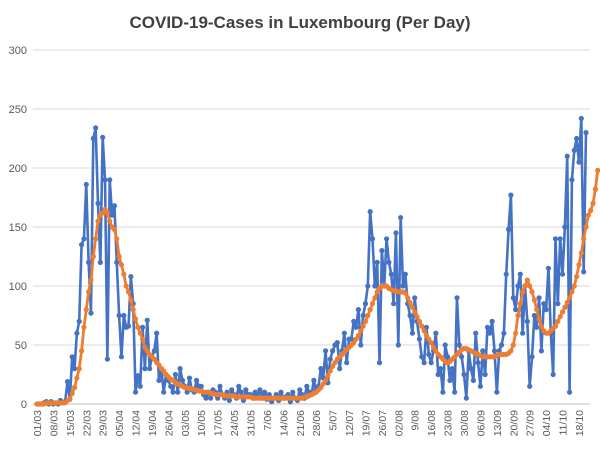 The height and width of the screenshot is (449, 600). What do you see at coordinates (531, 423) in the screenshot?
I see `x-tick-label: 27/09` at bounding box center [531, 423].